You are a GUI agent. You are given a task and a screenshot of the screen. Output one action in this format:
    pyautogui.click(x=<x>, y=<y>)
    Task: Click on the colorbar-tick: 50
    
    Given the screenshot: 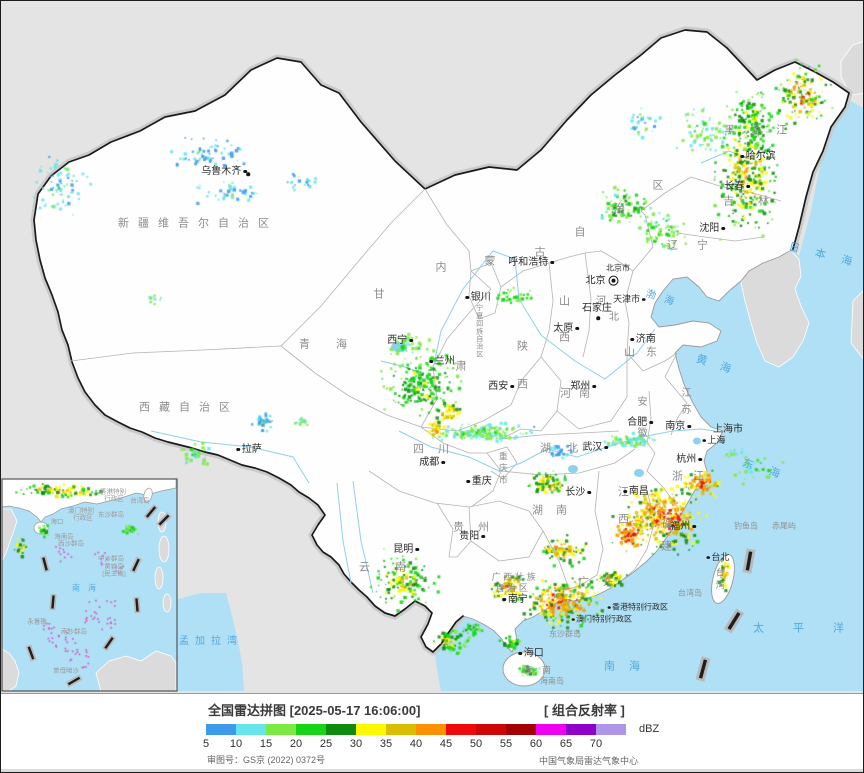 What is the action you would take?
    pyautogui.click(x=476, y=744)
    